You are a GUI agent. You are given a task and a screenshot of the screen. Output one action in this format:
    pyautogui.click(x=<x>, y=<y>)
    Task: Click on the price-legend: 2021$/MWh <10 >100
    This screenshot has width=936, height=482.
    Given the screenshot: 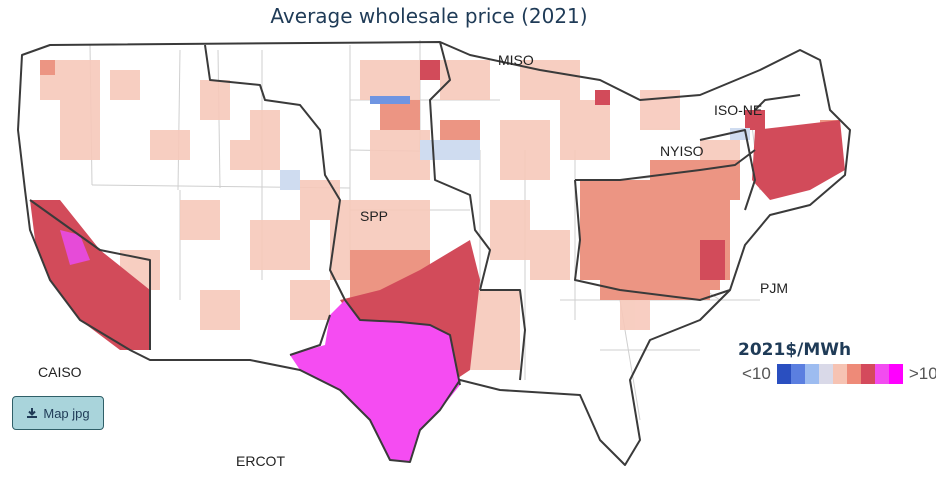 What is the action you would take?
    pyautogui.click(x=837, y=362)
    